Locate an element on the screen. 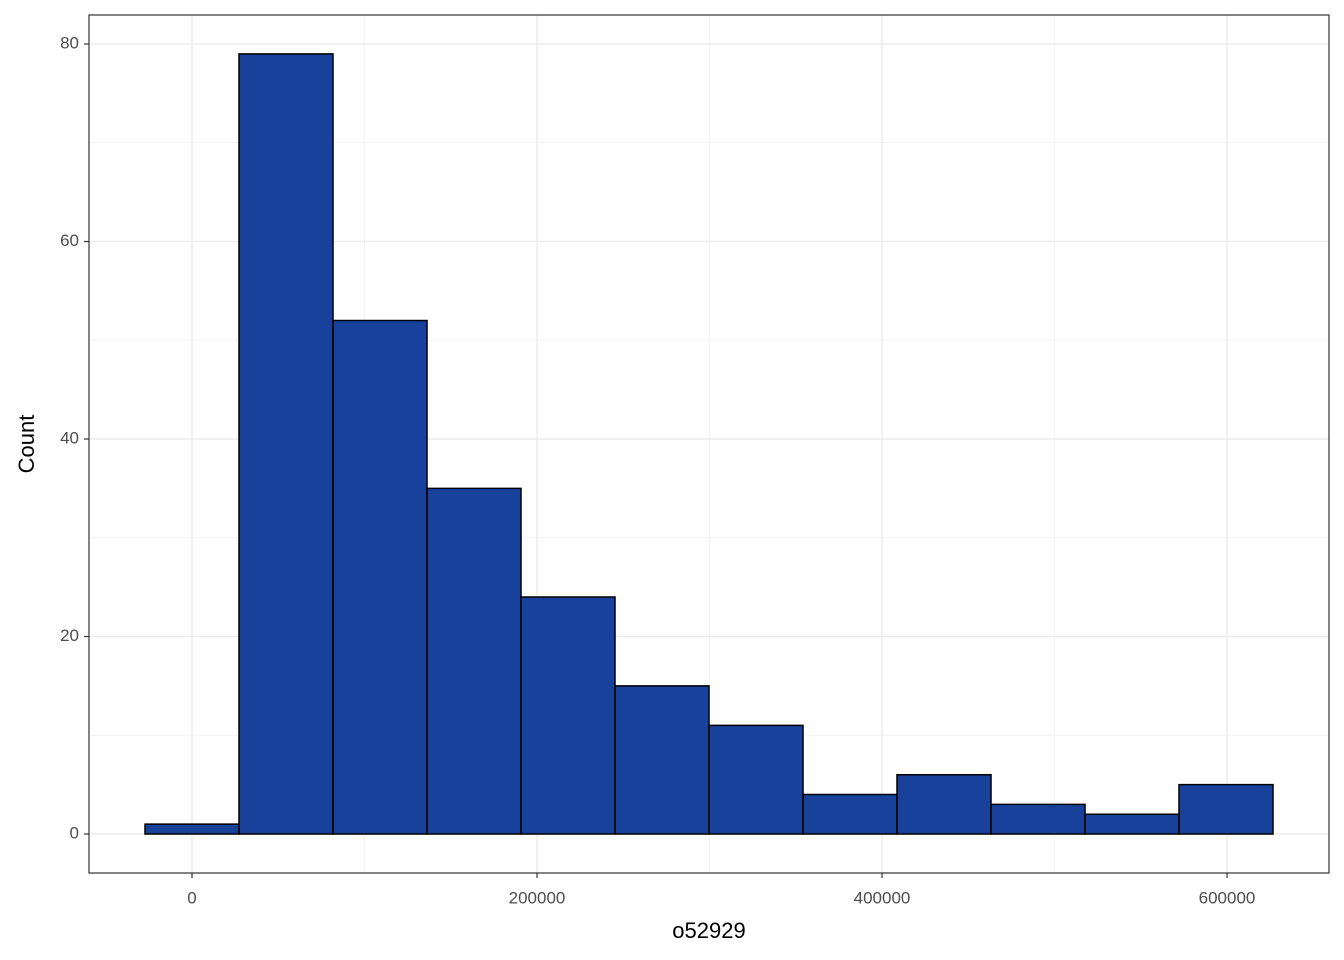 The width and height of the screenshot is (1344, 960). y-tick-label: 60 is located at coordinates (69, 240).